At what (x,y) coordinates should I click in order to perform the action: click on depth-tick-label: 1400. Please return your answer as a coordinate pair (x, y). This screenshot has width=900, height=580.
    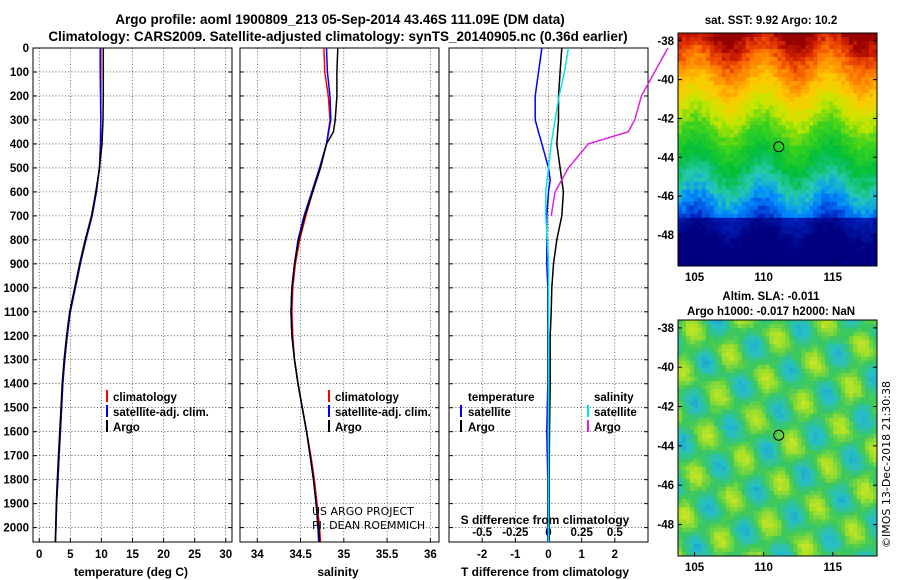
    Looking at the image, I should click on (16, 385).